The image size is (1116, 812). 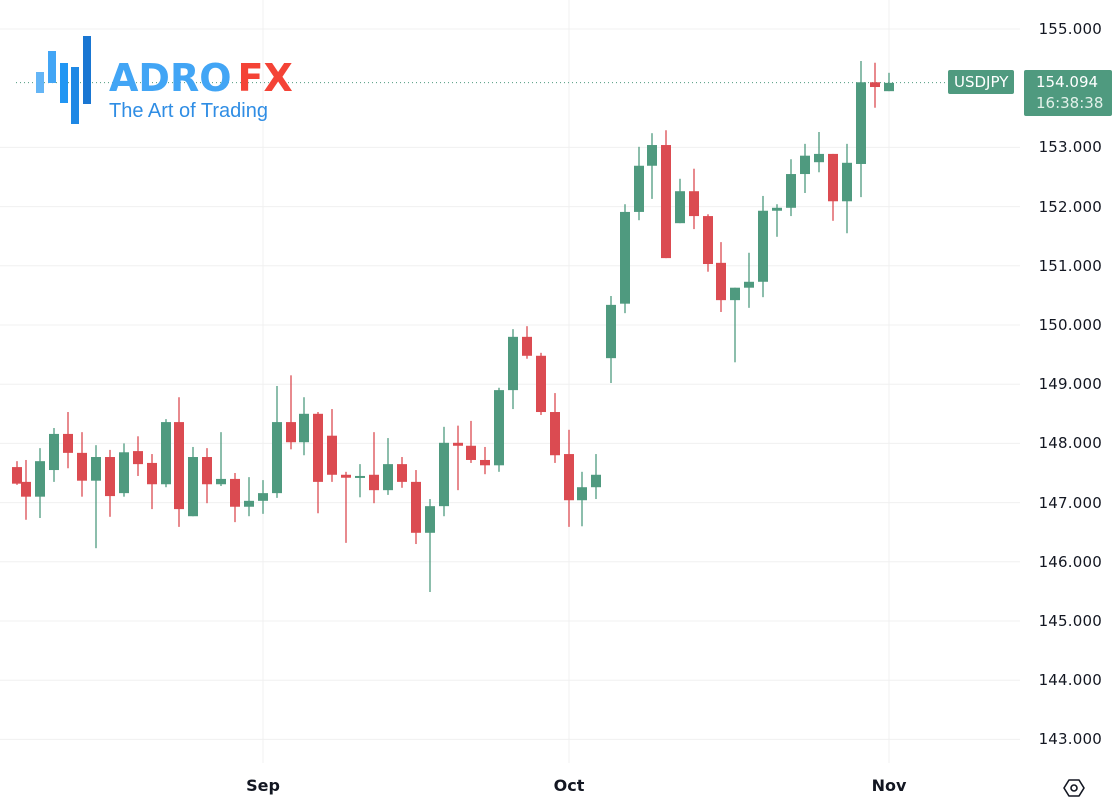 I want to click on price-tick-label: 149.000, so click(x=1070, y=384).